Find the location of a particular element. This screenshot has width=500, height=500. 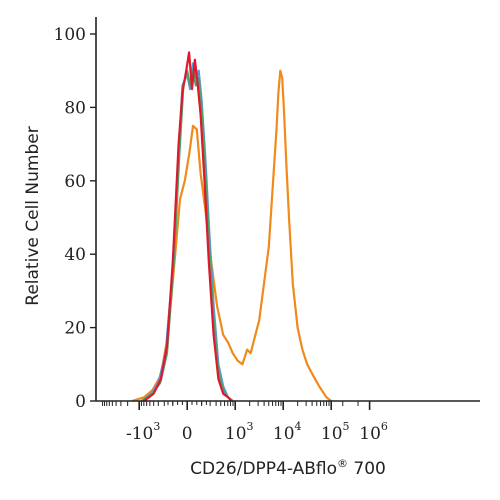

y-tick-label: 0 is located at coordinates (80, 402).